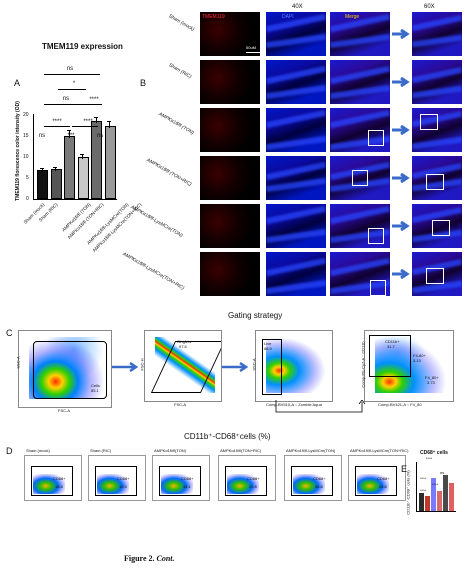  What do you see at coordinates (391, 346) in the screenshot?
I see `gate-cd11b-value: 31.7` at bounding box center [391, 346].